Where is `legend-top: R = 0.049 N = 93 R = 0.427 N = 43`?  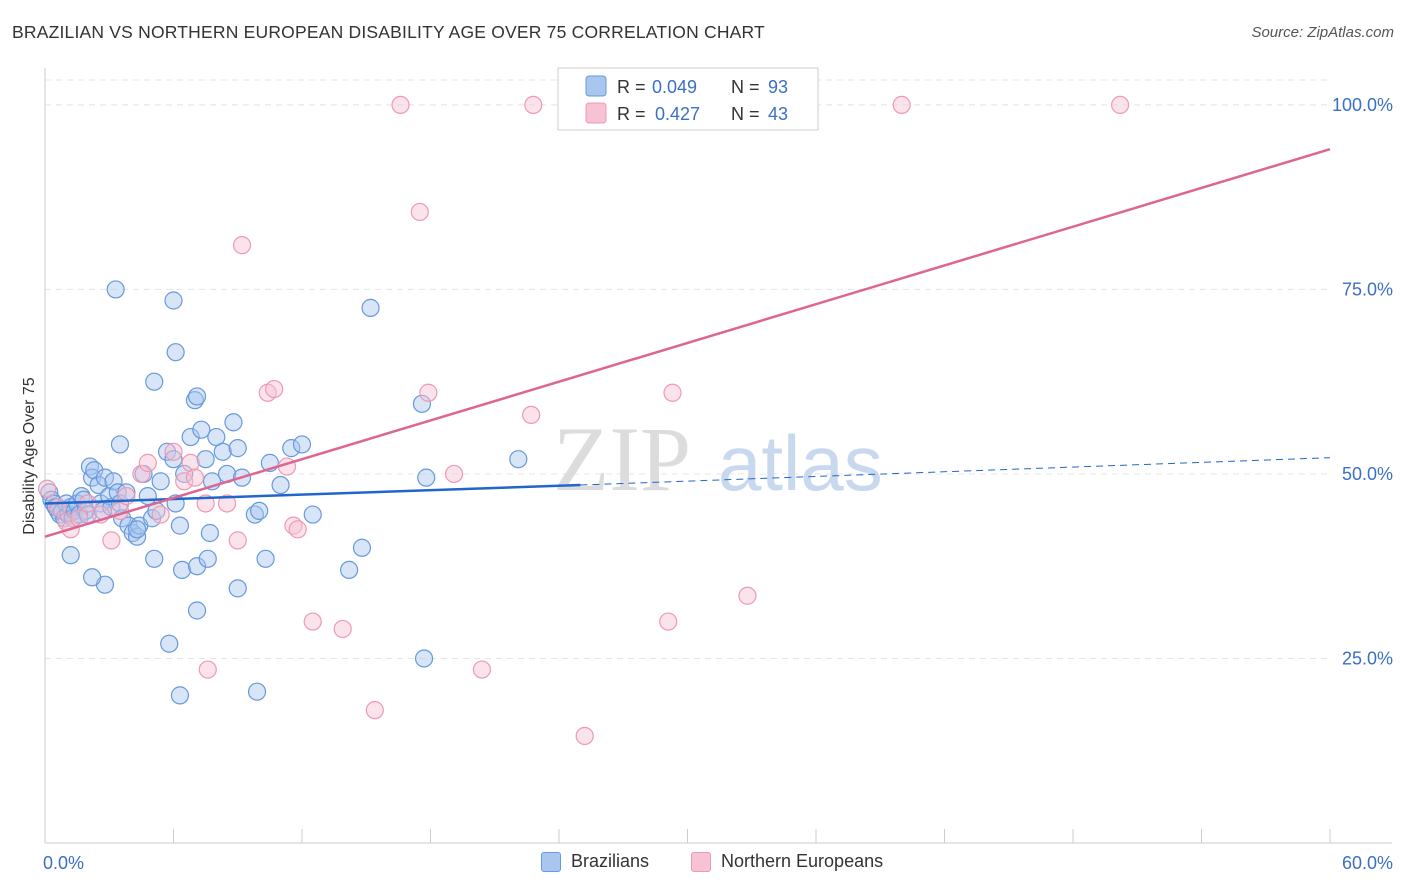 legend-top: R = 0.049 N = 93 R = 0.427 N = 43 is located at coordinates (688, 99).